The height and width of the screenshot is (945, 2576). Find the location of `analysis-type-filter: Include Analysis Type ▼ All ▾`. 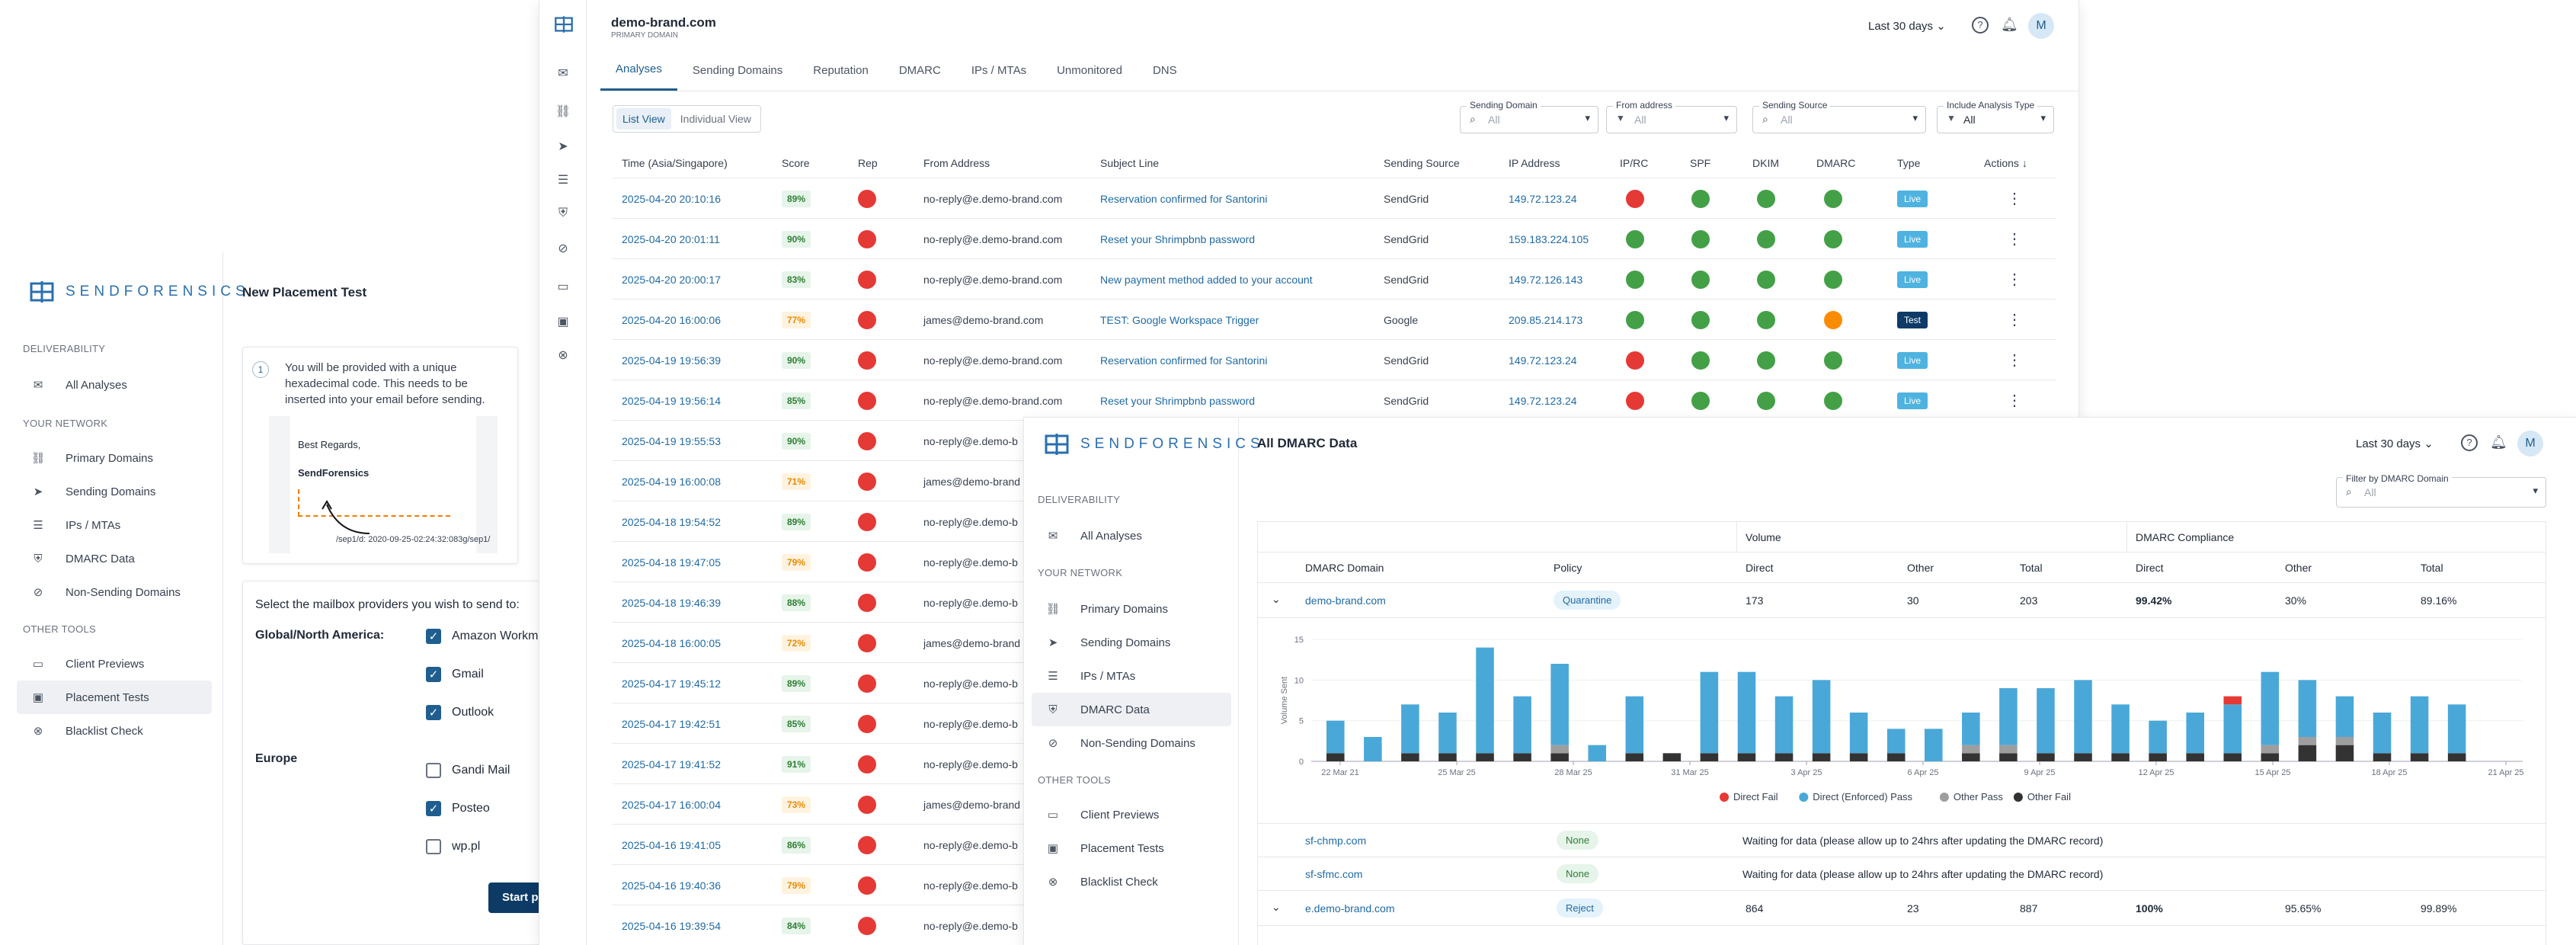

analysis-type-filter: Include Analysis Type ▼ All ▾ is located at coordinates (1995, 116).